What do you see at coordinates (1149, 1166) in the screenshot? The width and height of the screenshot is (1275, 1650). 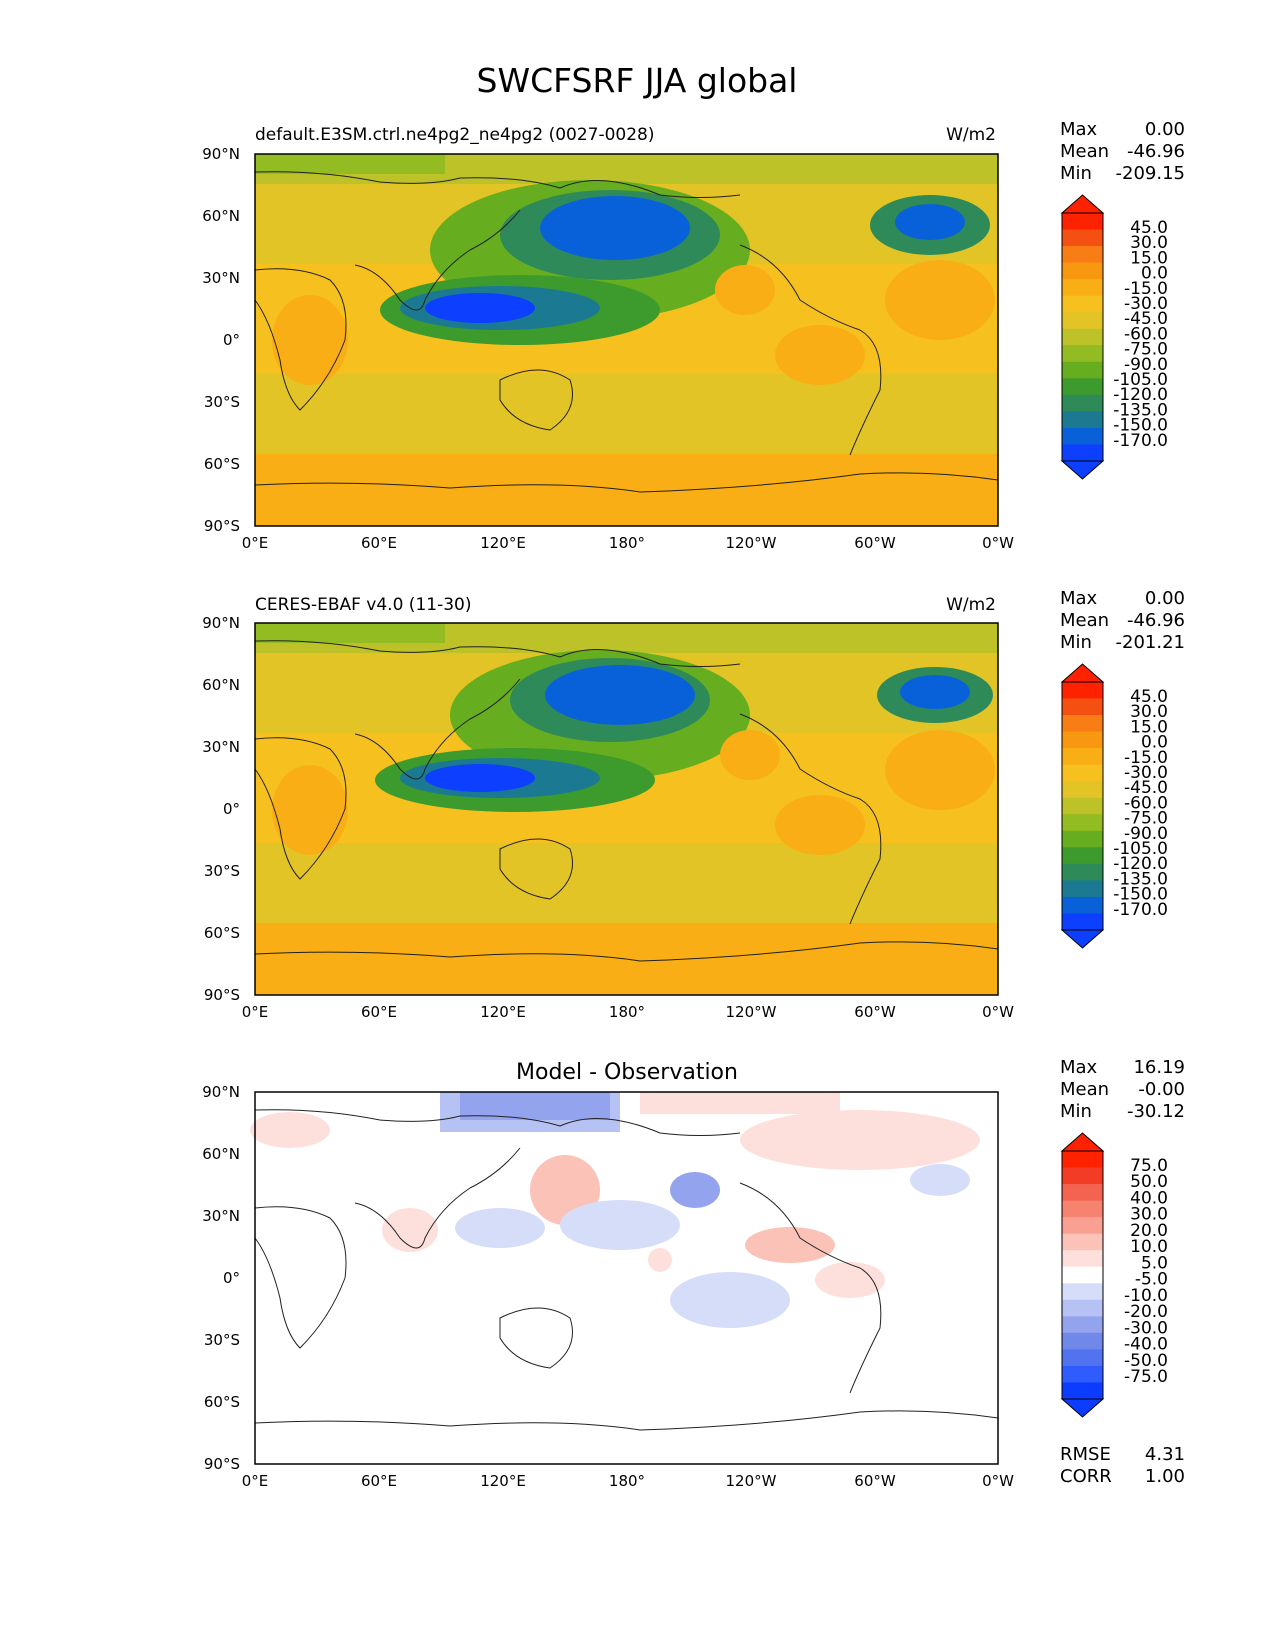 I see `colorbar-tick-label: 75.0` at bounding box center [1149, 1166].